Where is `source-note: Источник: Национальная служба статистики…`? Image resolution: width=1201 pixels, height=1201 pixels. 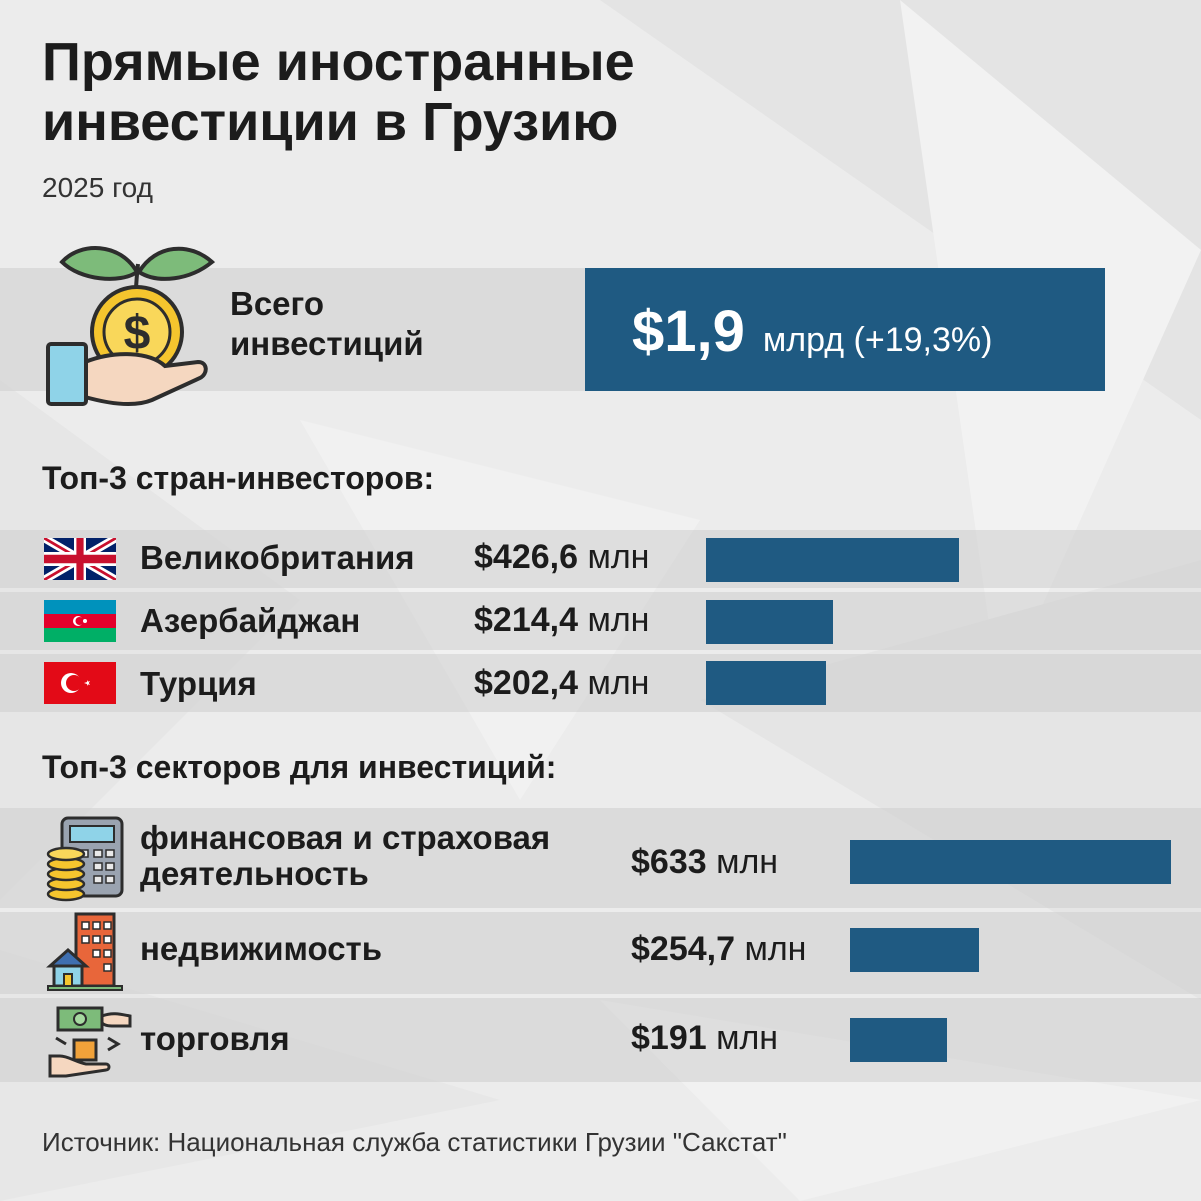 source-note: Источник: Национальная служба статистики… is located at coordinates (414, 1142).